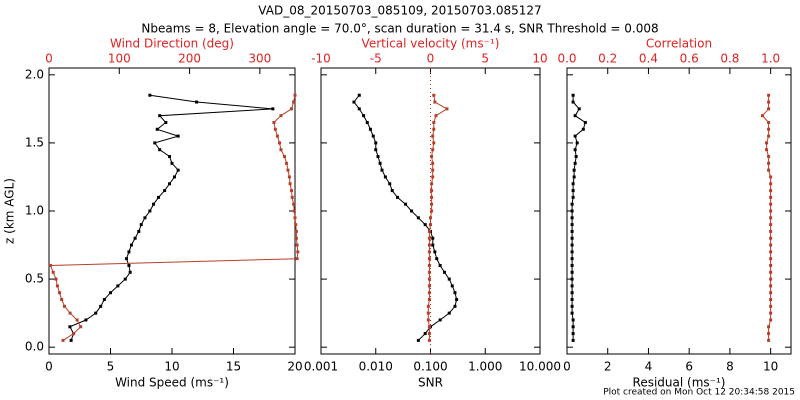  What do you see at coordinates (689, 367) in the screenshot?
I see `x-tick-label: 6` at bounding box center [689, 367].